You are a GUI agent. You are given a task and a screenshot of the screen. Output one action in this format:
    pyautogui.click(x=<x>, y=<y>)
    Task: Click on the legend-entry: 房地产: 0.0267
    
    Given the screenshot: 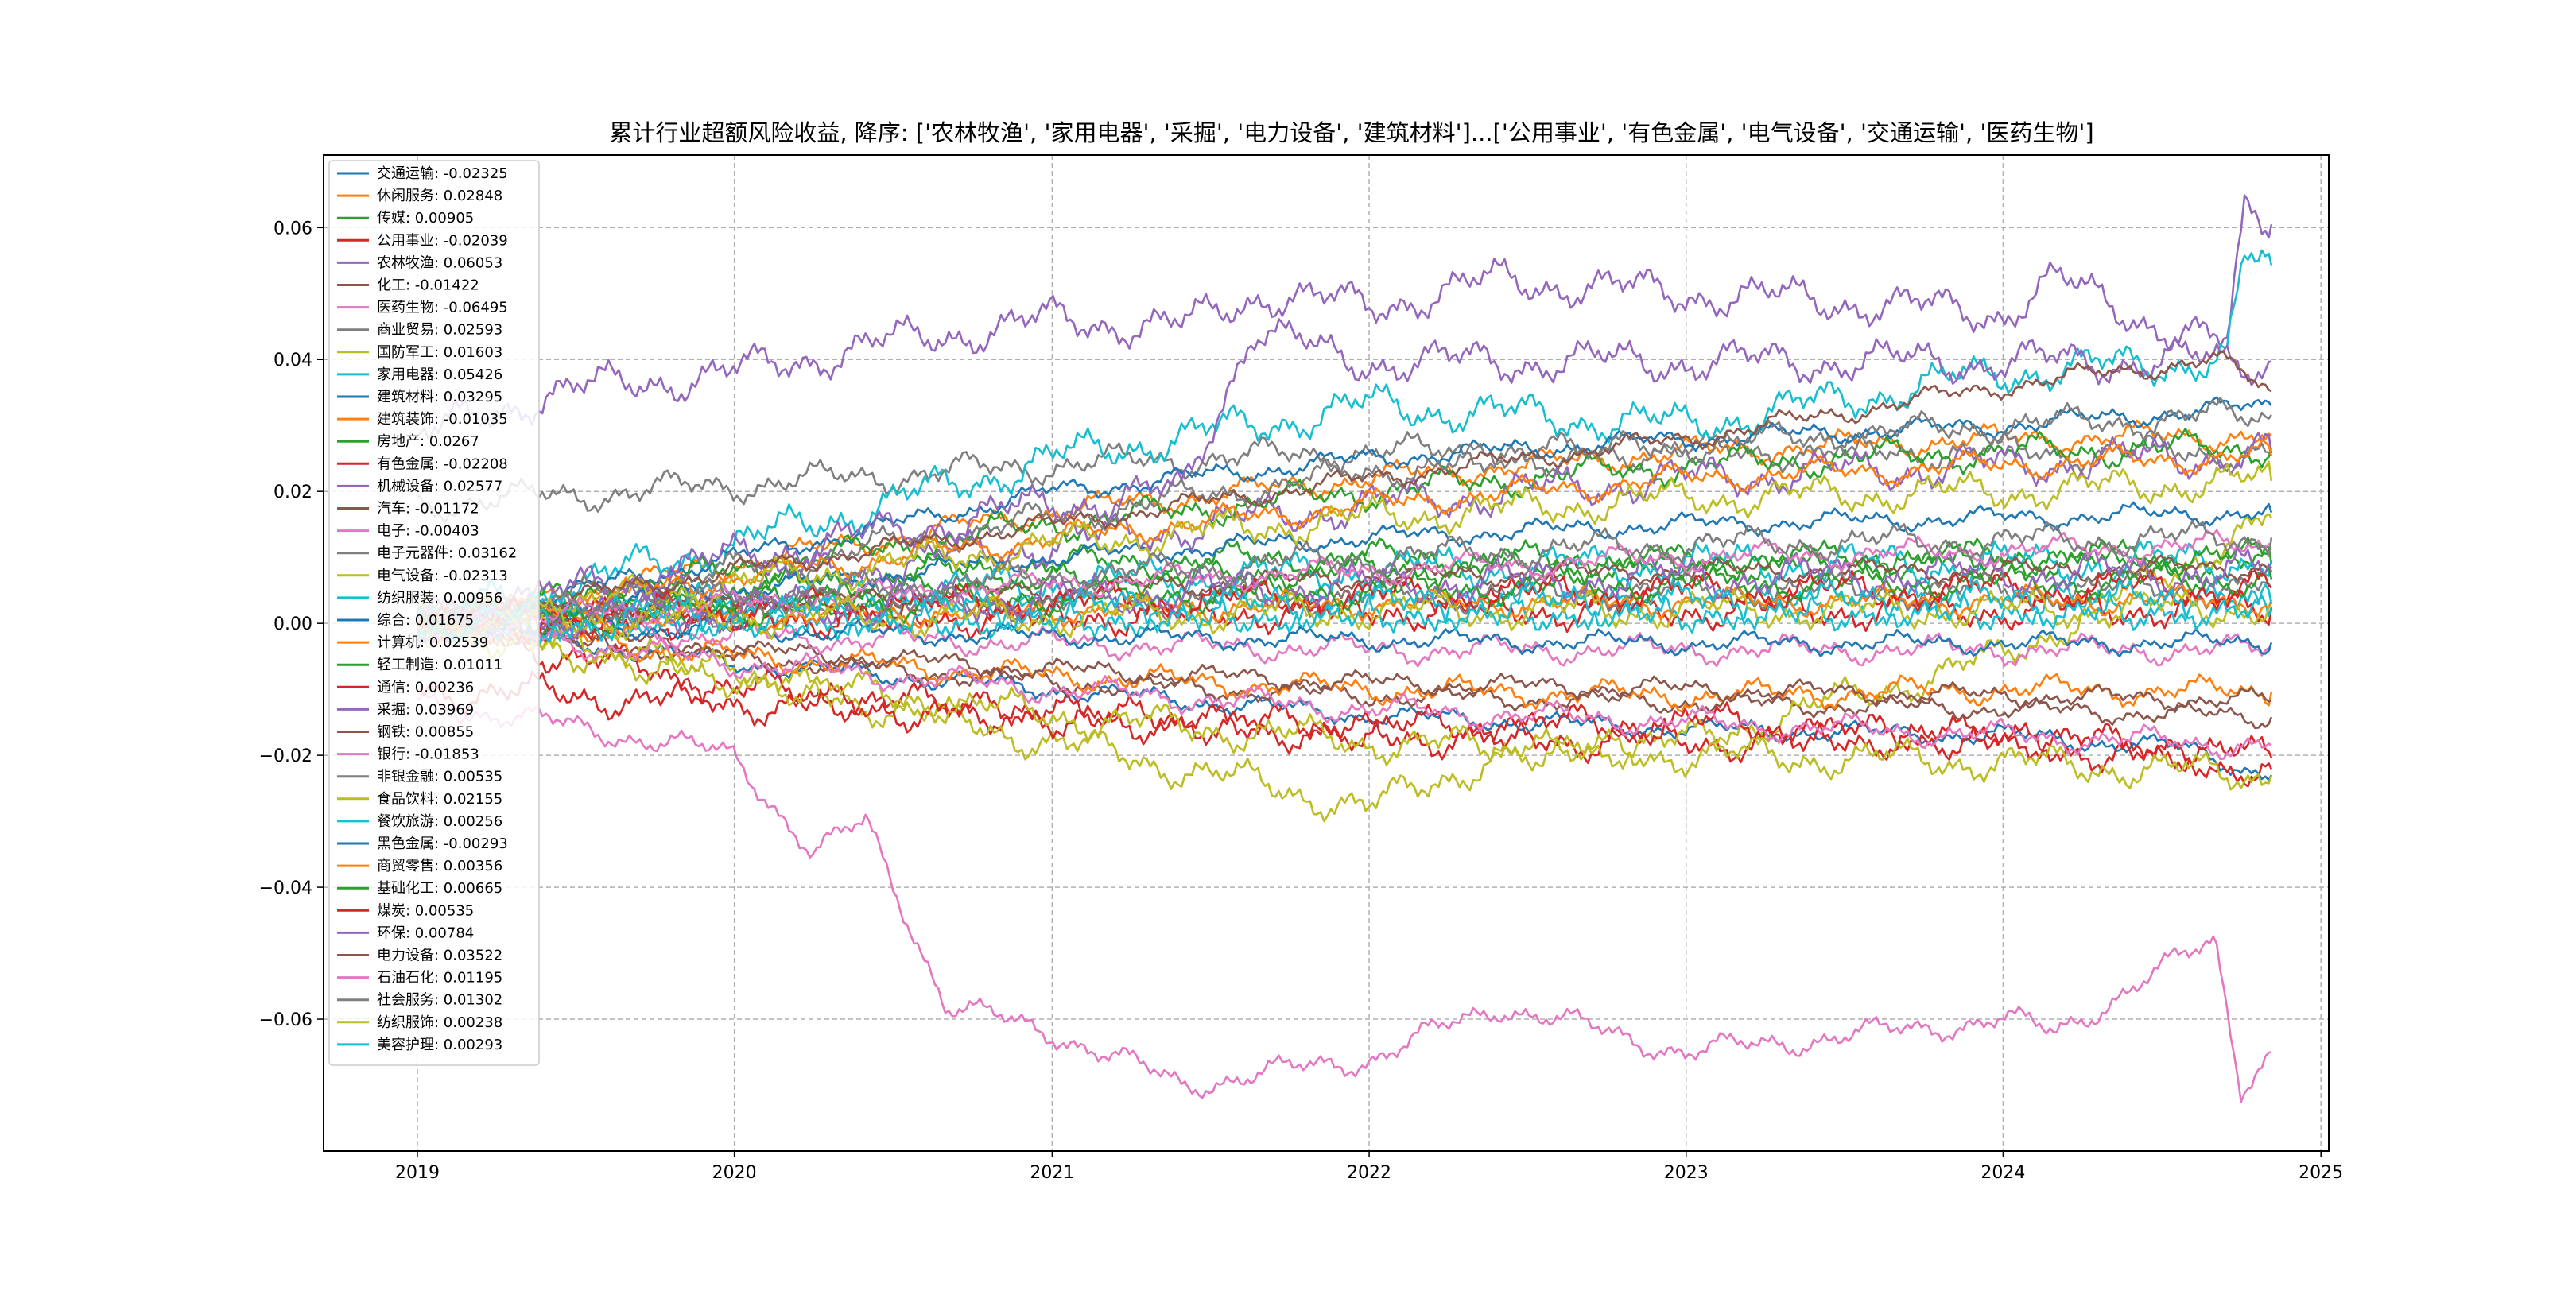 What is the action you would take?
    pyautogui.click(x=428, y=441)
    